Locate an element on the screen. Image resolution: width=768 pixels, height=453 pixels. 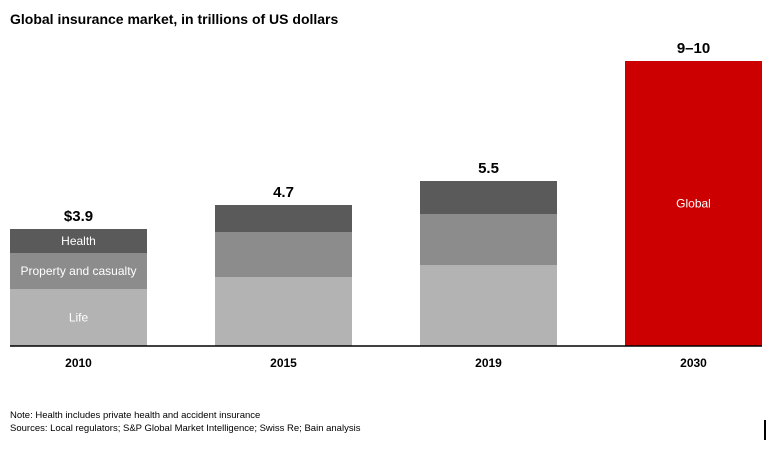
total-label-2019: 5.5 is located at coordinates (488, 168).